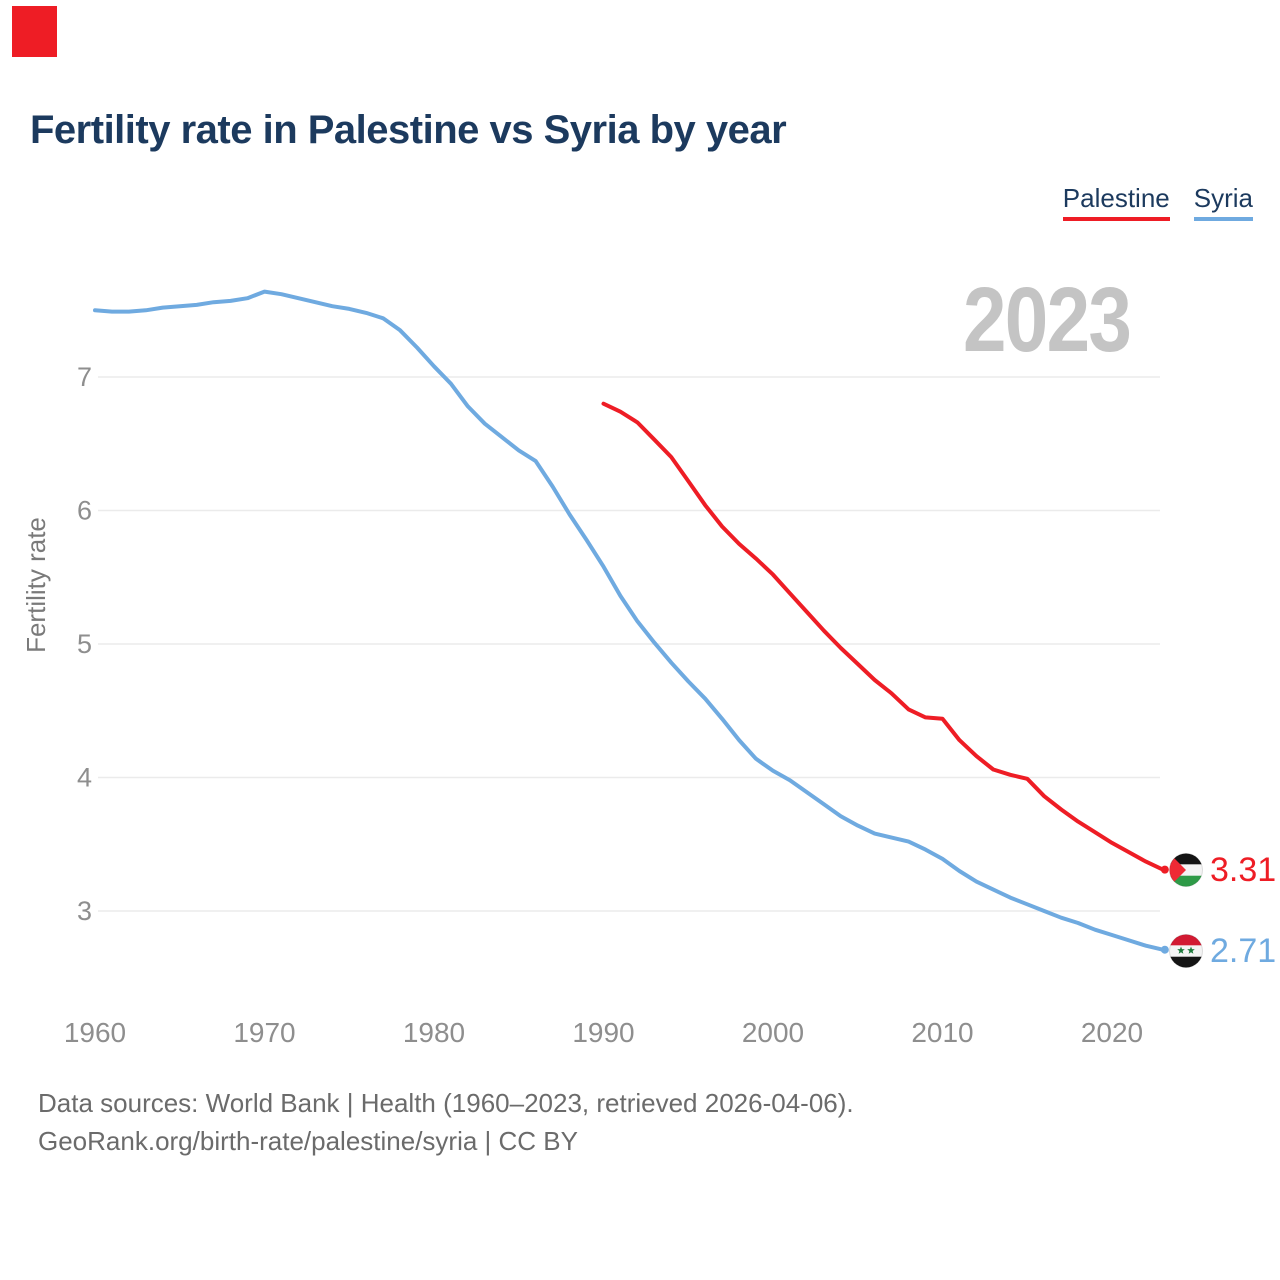 The height and width of the screenshot is (1280, 1280). I want to click on palestine-end-label: 3.31, so click(1222, 870).